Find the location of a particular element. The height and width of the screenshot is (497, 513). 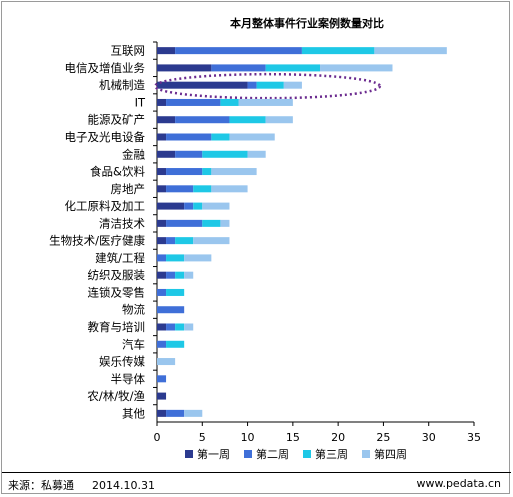

category-label: 其他 is located at coordinates (133, 413).